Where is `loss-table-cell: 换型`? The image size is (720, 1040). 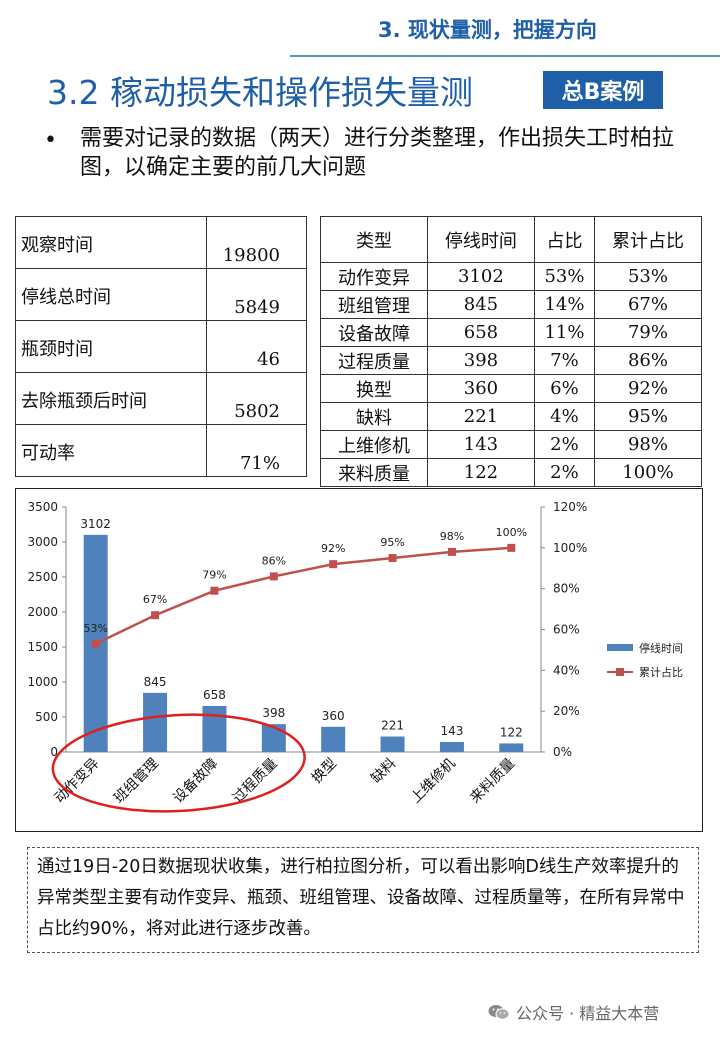 loss-table-cell: 换型 is located at coordinates (374, 388).